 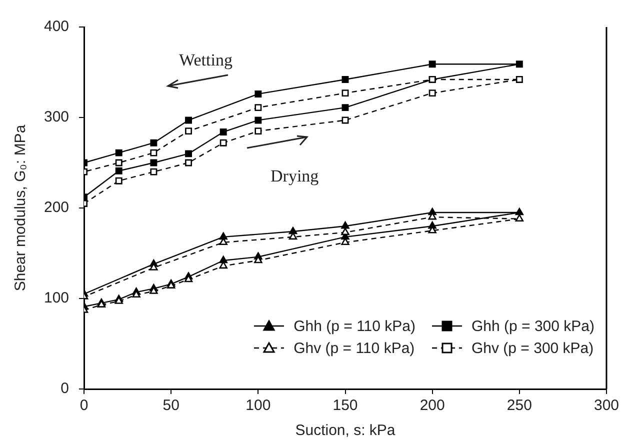 I want to click on legend-label: Ghv (p = 300 kPa), so click(x=533, y=348).